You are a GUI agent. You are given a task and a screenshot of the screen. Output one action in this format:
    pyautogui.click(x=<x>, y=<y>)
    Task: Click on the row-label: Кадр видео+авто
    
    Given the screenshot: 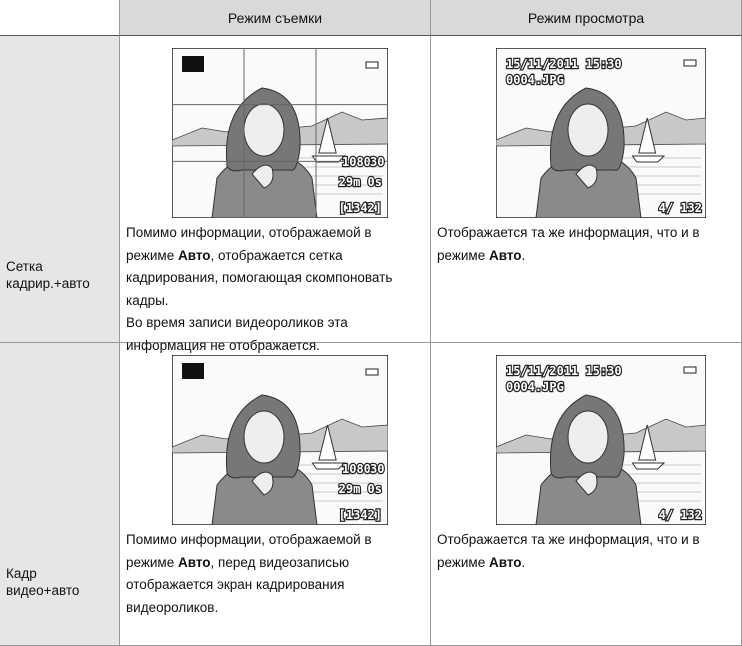 What is the action you would take?
    pyautogui.click(x=43, y=582)
    